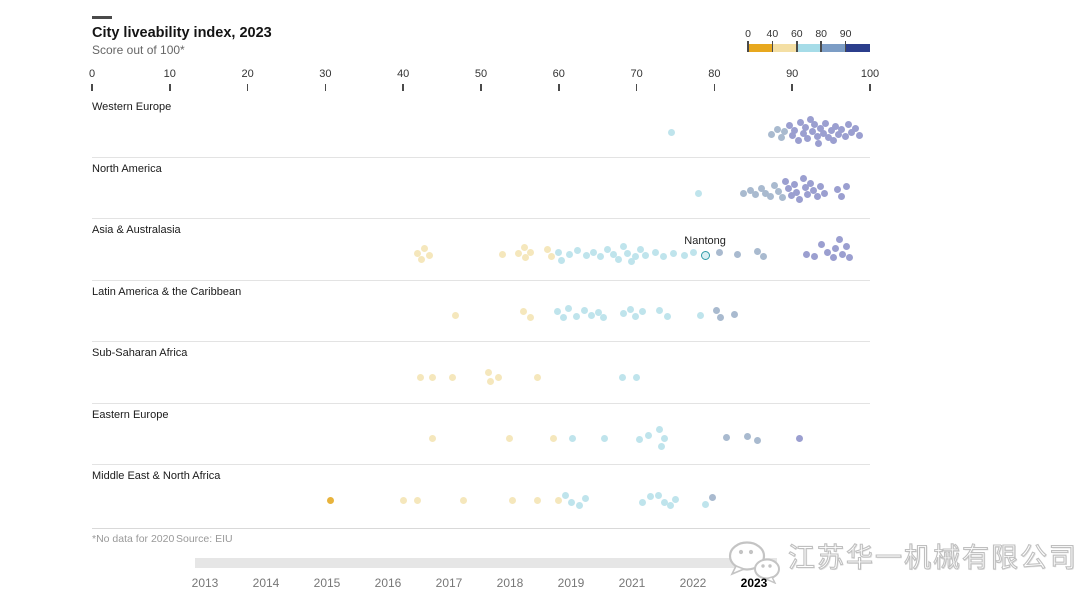 This screenshot has width=1080, height=608. I want to click on x-axis-label: 30, so click(325, 74).